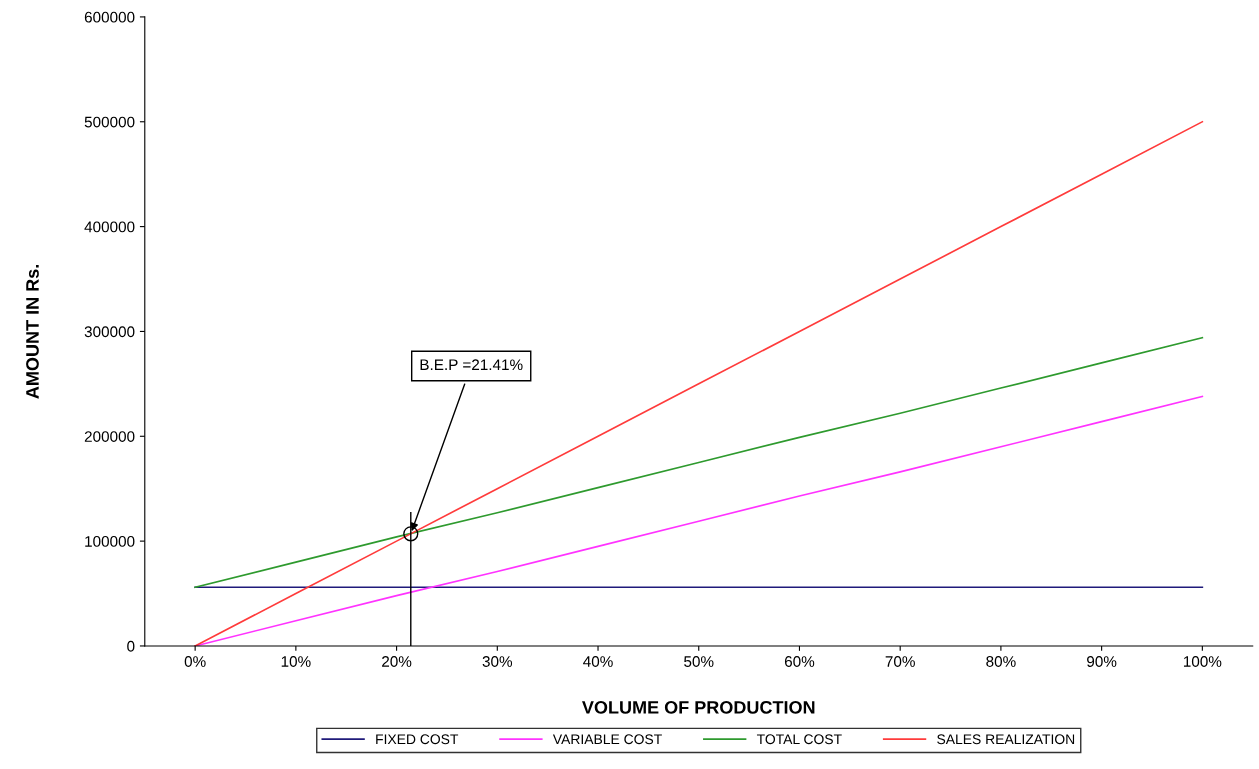 This screenshot has width=1259, height=769. Describe the element at coordinates (699, 661) in the screenshot. I see `x-tick-label: 50%` at that location.